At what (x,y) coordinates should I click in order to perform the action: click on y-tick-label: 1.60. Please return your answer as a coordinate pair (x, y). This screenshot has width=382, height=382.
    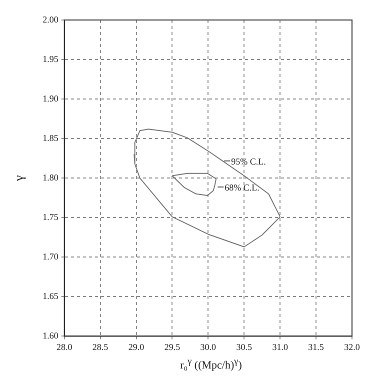
    Looking at the image, I should click on (50, 335).